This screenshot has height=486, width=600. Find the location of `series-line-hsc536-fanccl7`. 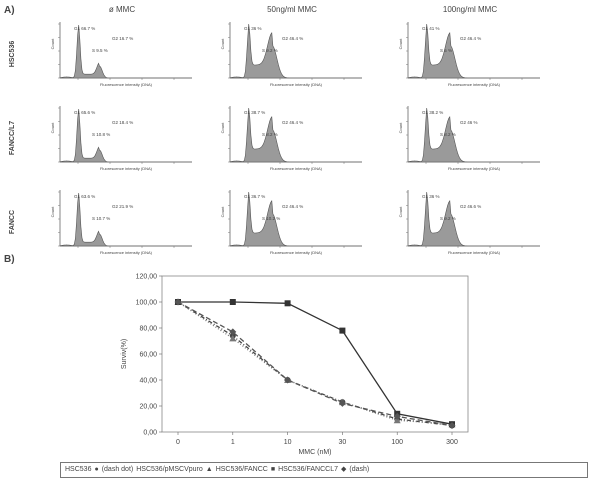

series-line-hsc536-fanccl7 is located at coordinates (315, 364).